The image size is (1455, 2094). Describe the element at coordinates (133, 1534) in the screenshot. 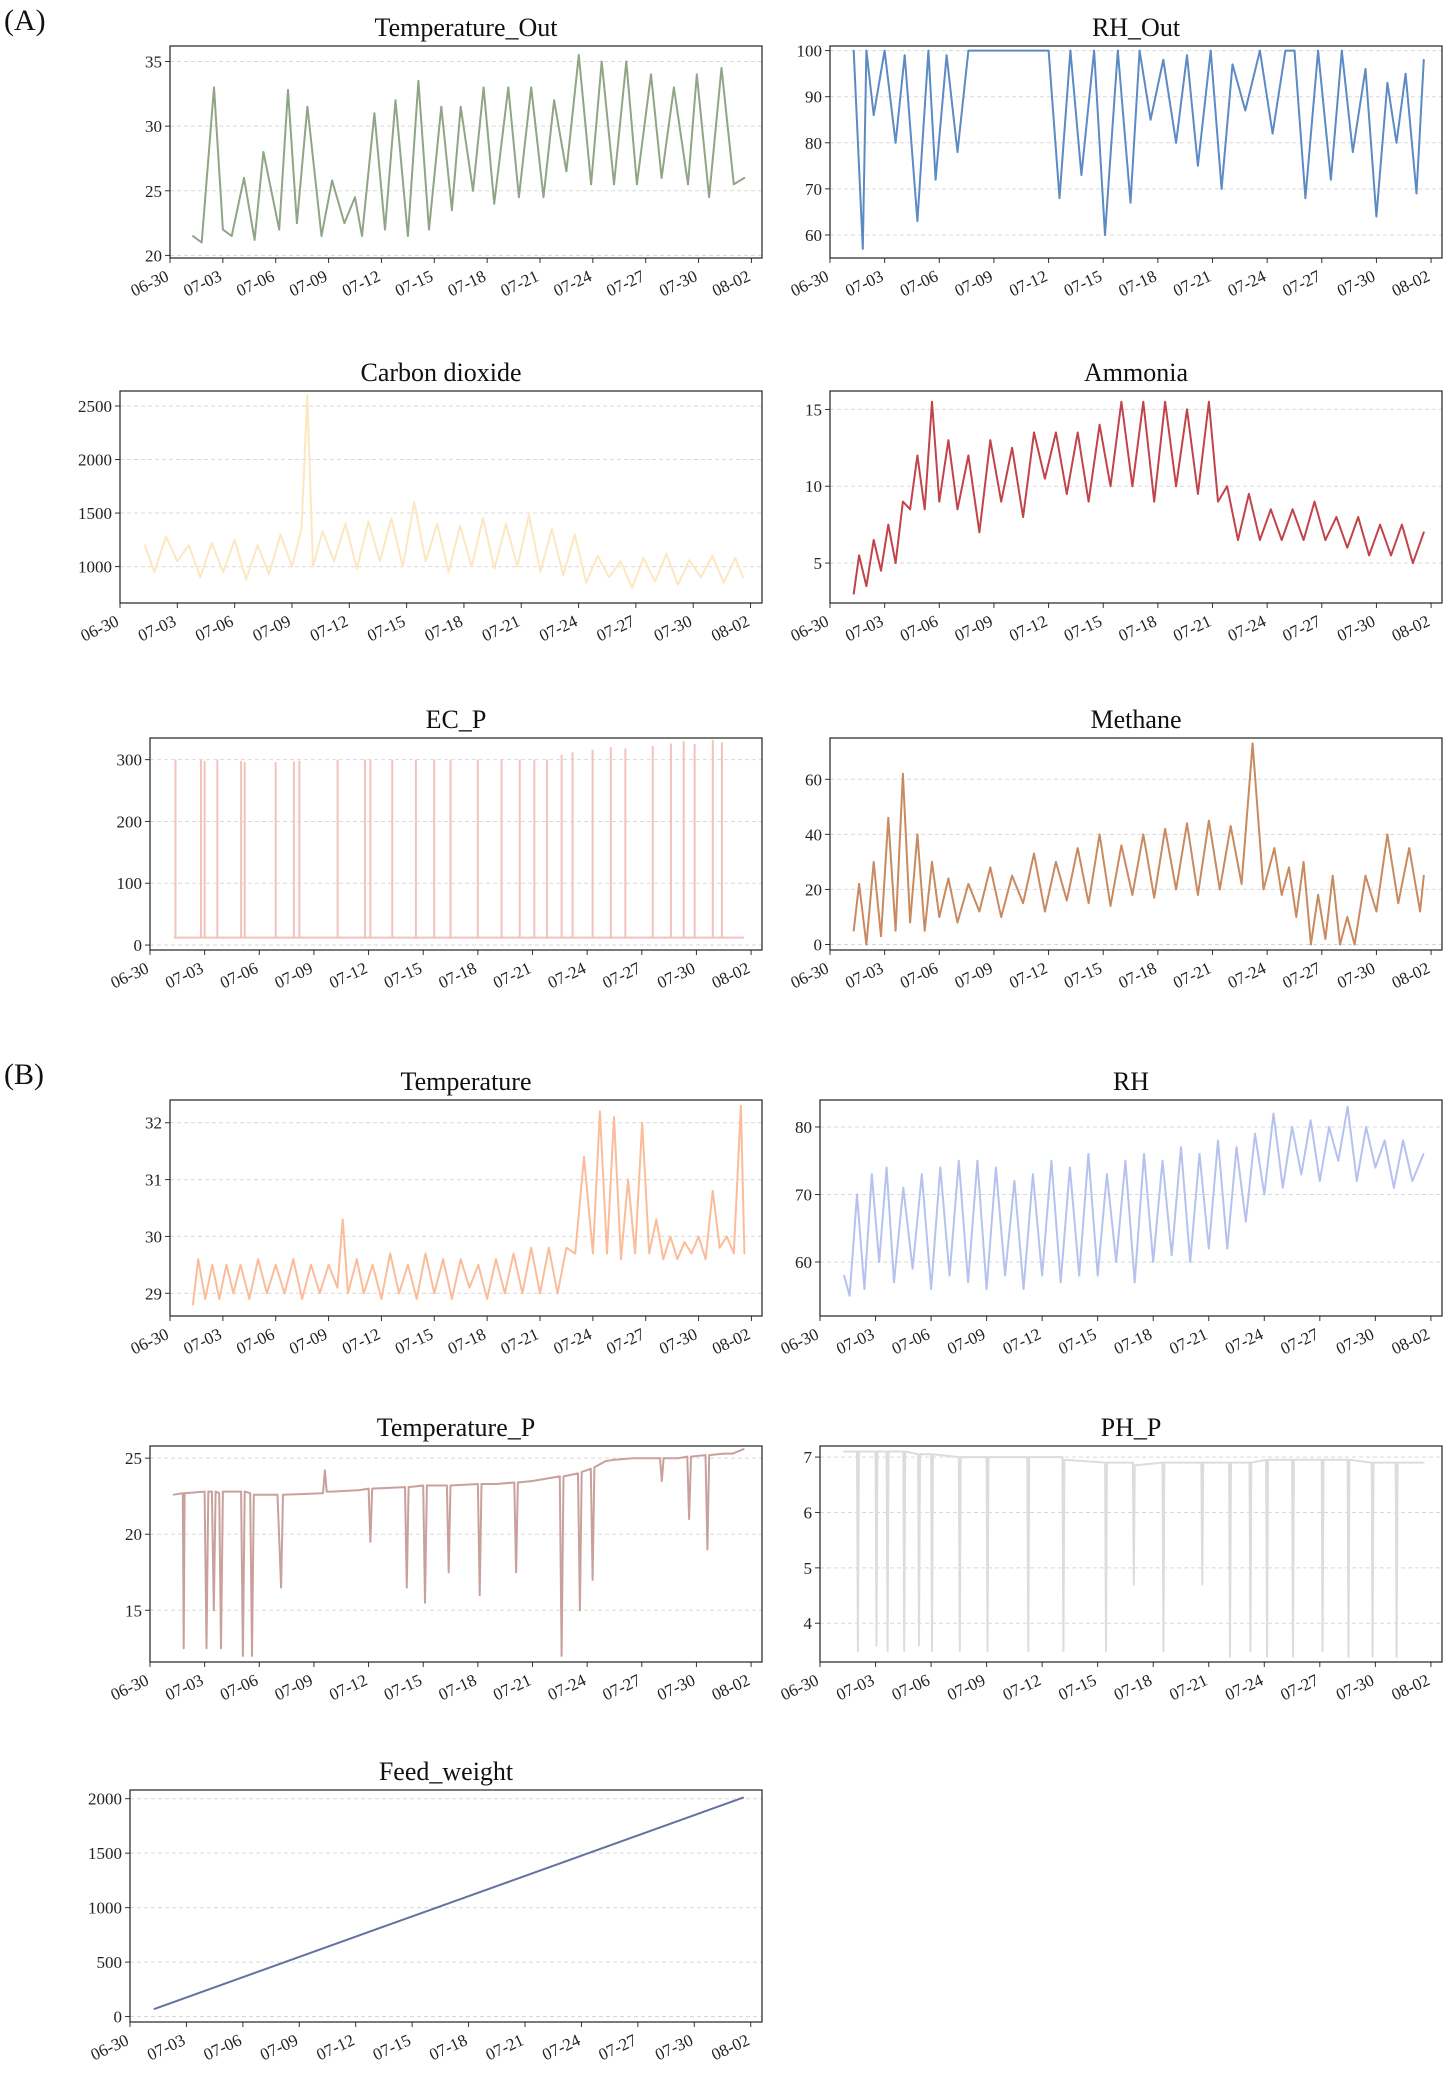

I see `y-tick-label: 20` at that location.